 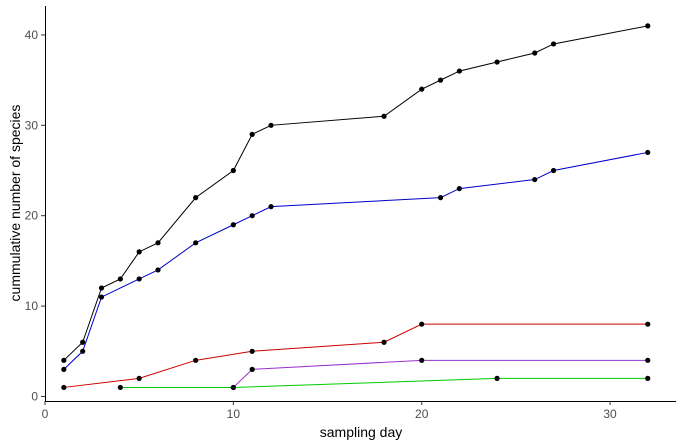 What do you see at coordinates (32, 35) in the screenshot?
I see `y-tick-label: 40` at bounding box center [32, 35].